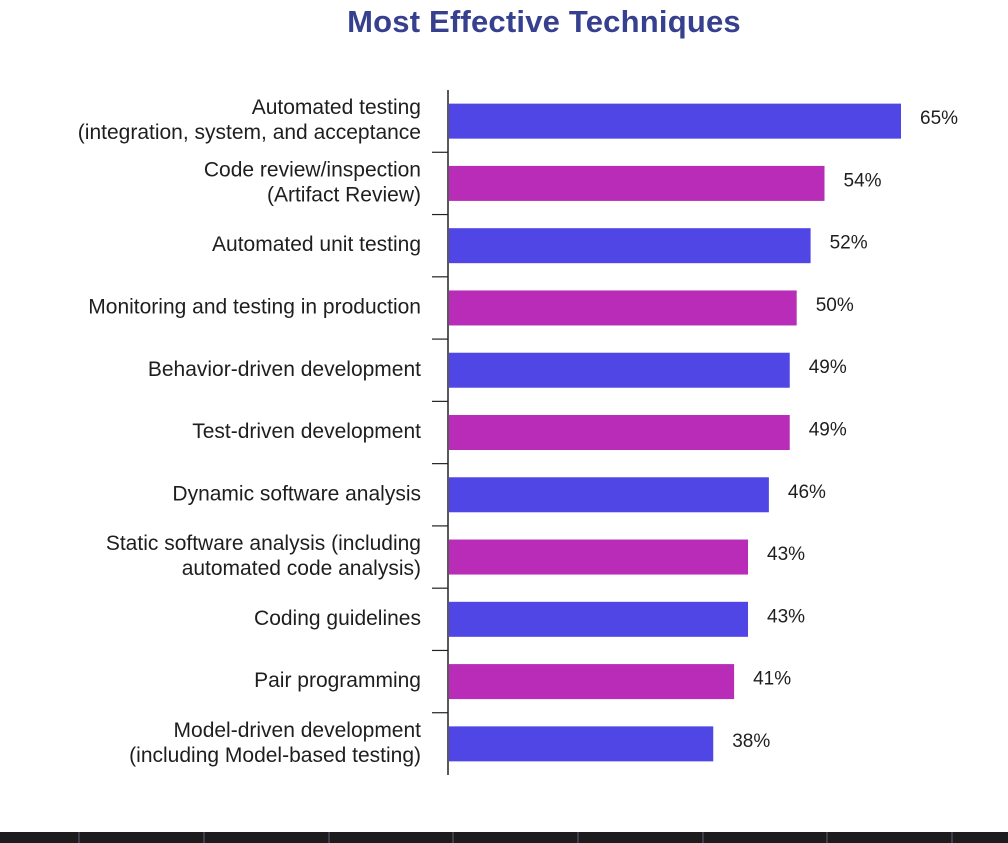 Image resolution: width=1008 pixels, height=843 pixels. Describe the element at coordinates (835, 305) in the screenshot. I see `value-label: 50%` at that location.